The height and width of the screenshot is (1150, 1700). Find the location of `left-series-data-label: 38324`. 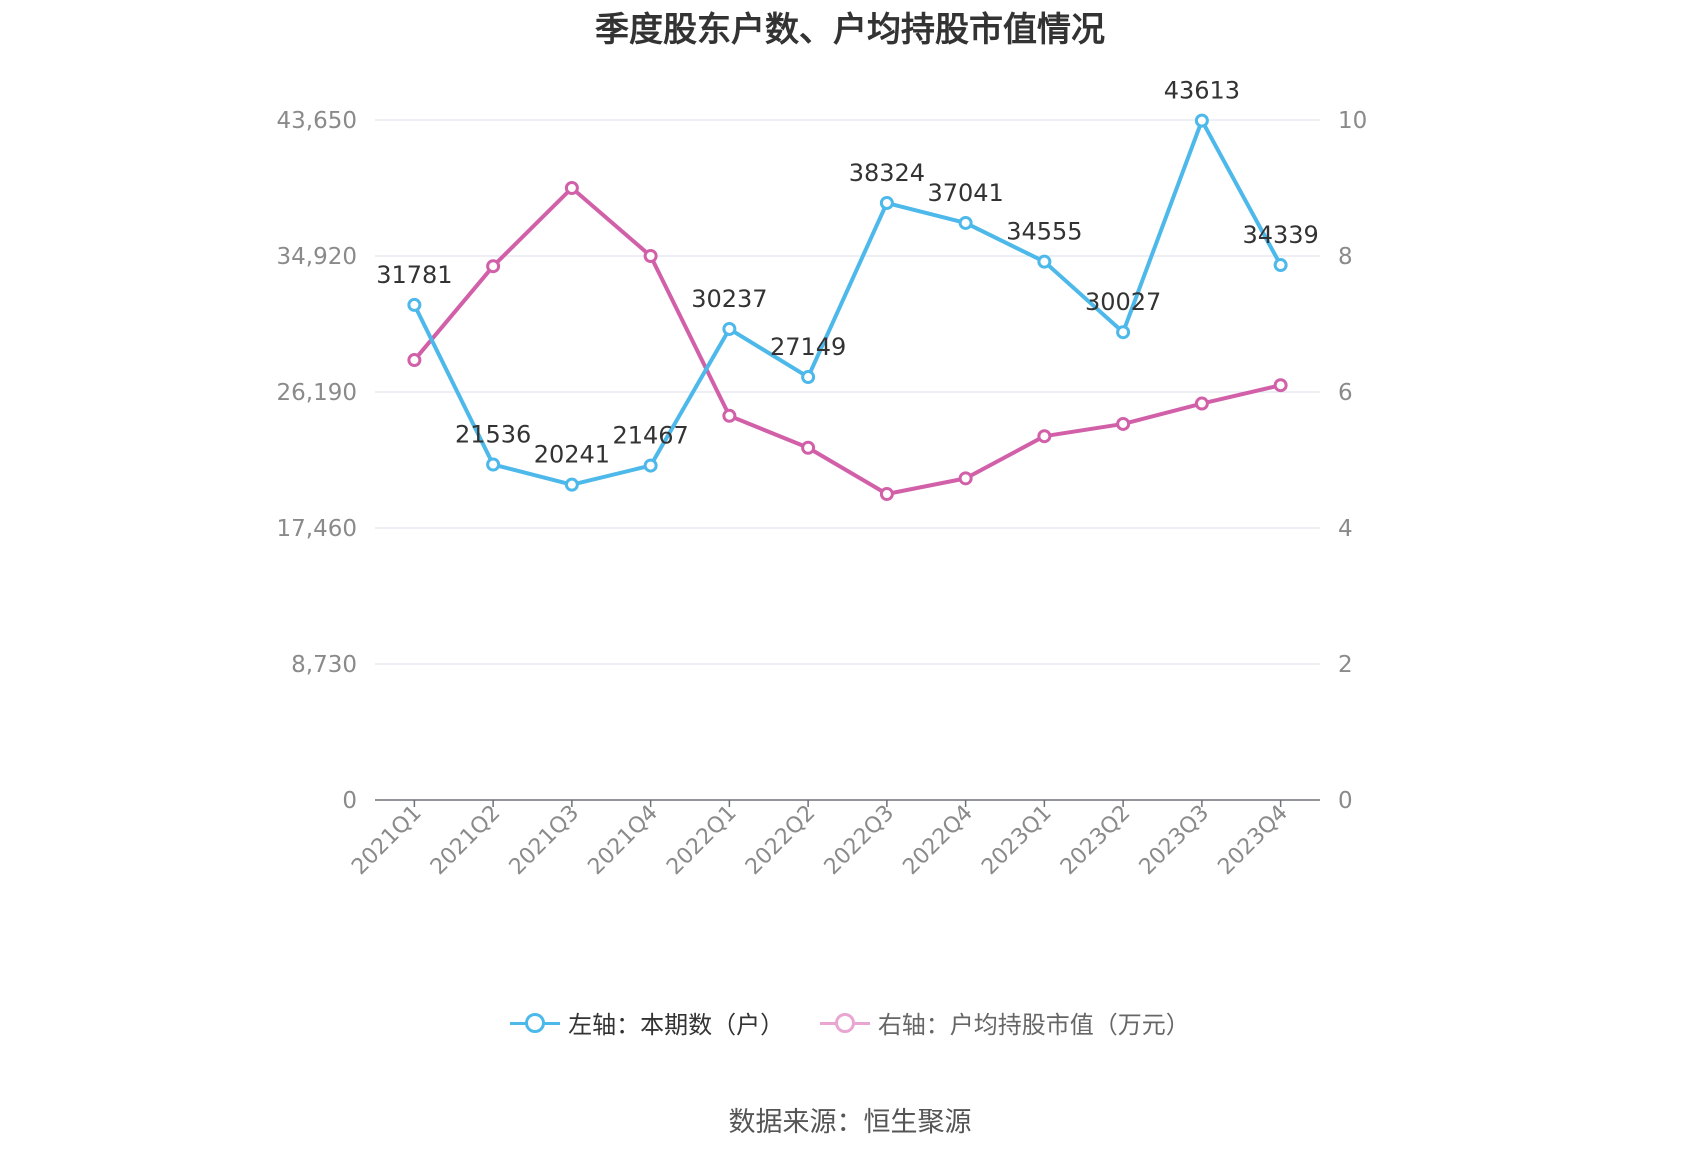

left-series-data-label: 38324 is located at coordinates (887, 173).